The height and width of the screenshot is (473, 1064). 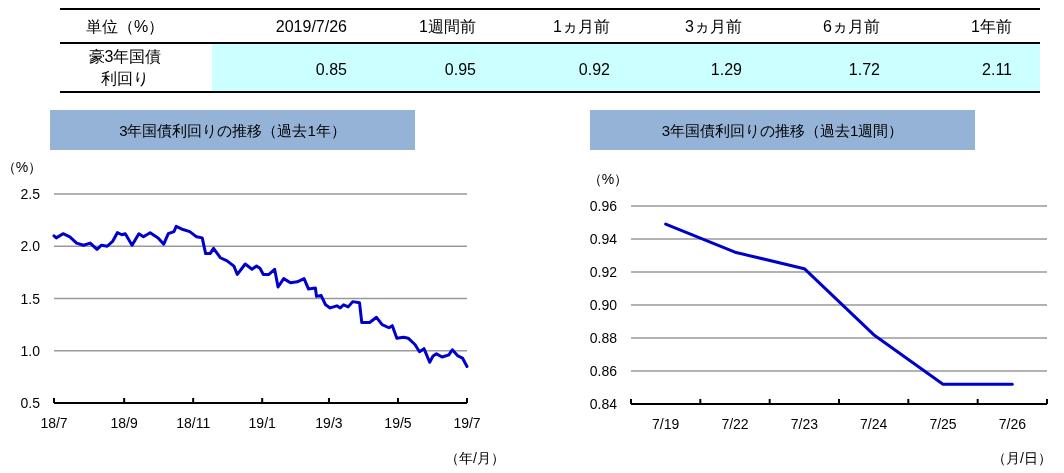 I want to click on x-tick-label: 18/11, so click(x=193, y=423).